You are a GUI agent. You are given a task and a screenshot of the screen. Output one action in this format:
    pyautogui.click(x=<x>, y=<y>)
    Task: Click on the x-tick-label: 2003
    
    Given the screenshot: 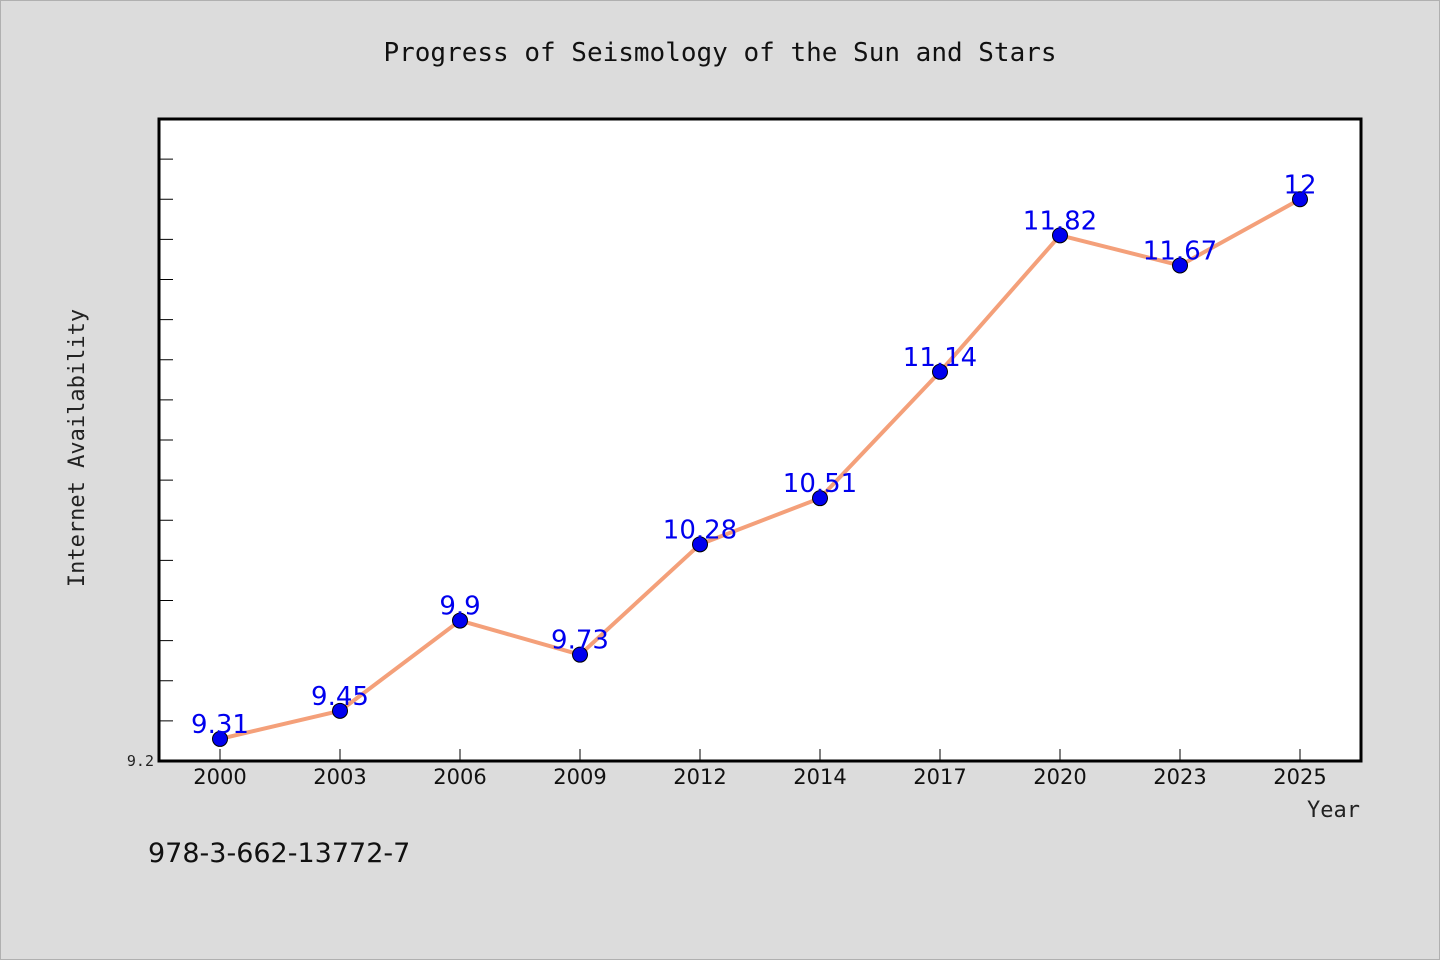 What is the action you would take?
    pyautogui.click(x=339, y=777)
    